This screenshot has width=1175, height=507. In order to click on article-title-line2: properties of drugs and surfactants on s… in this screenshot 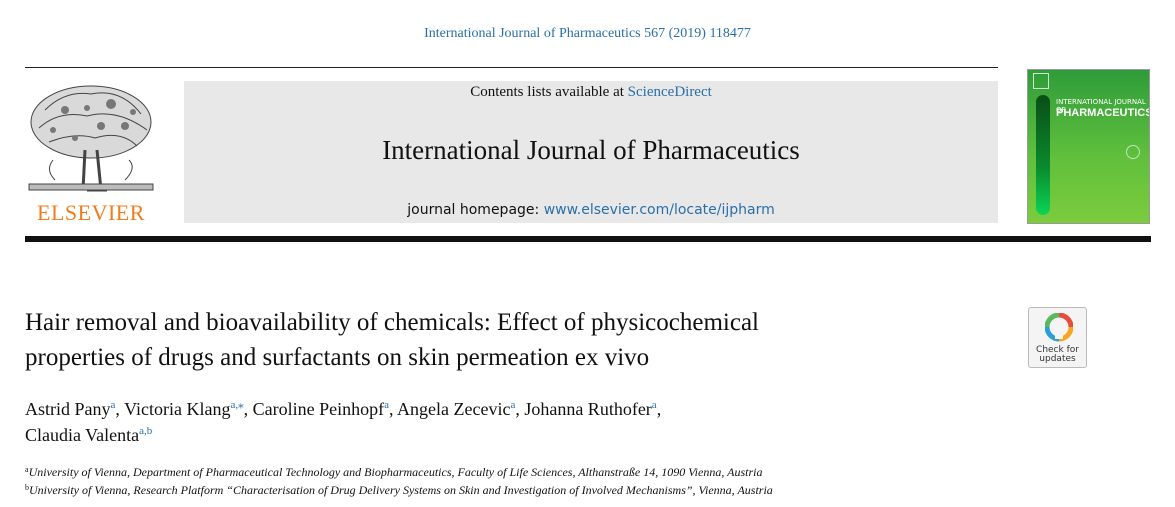, I will do `click(337, 357)`.